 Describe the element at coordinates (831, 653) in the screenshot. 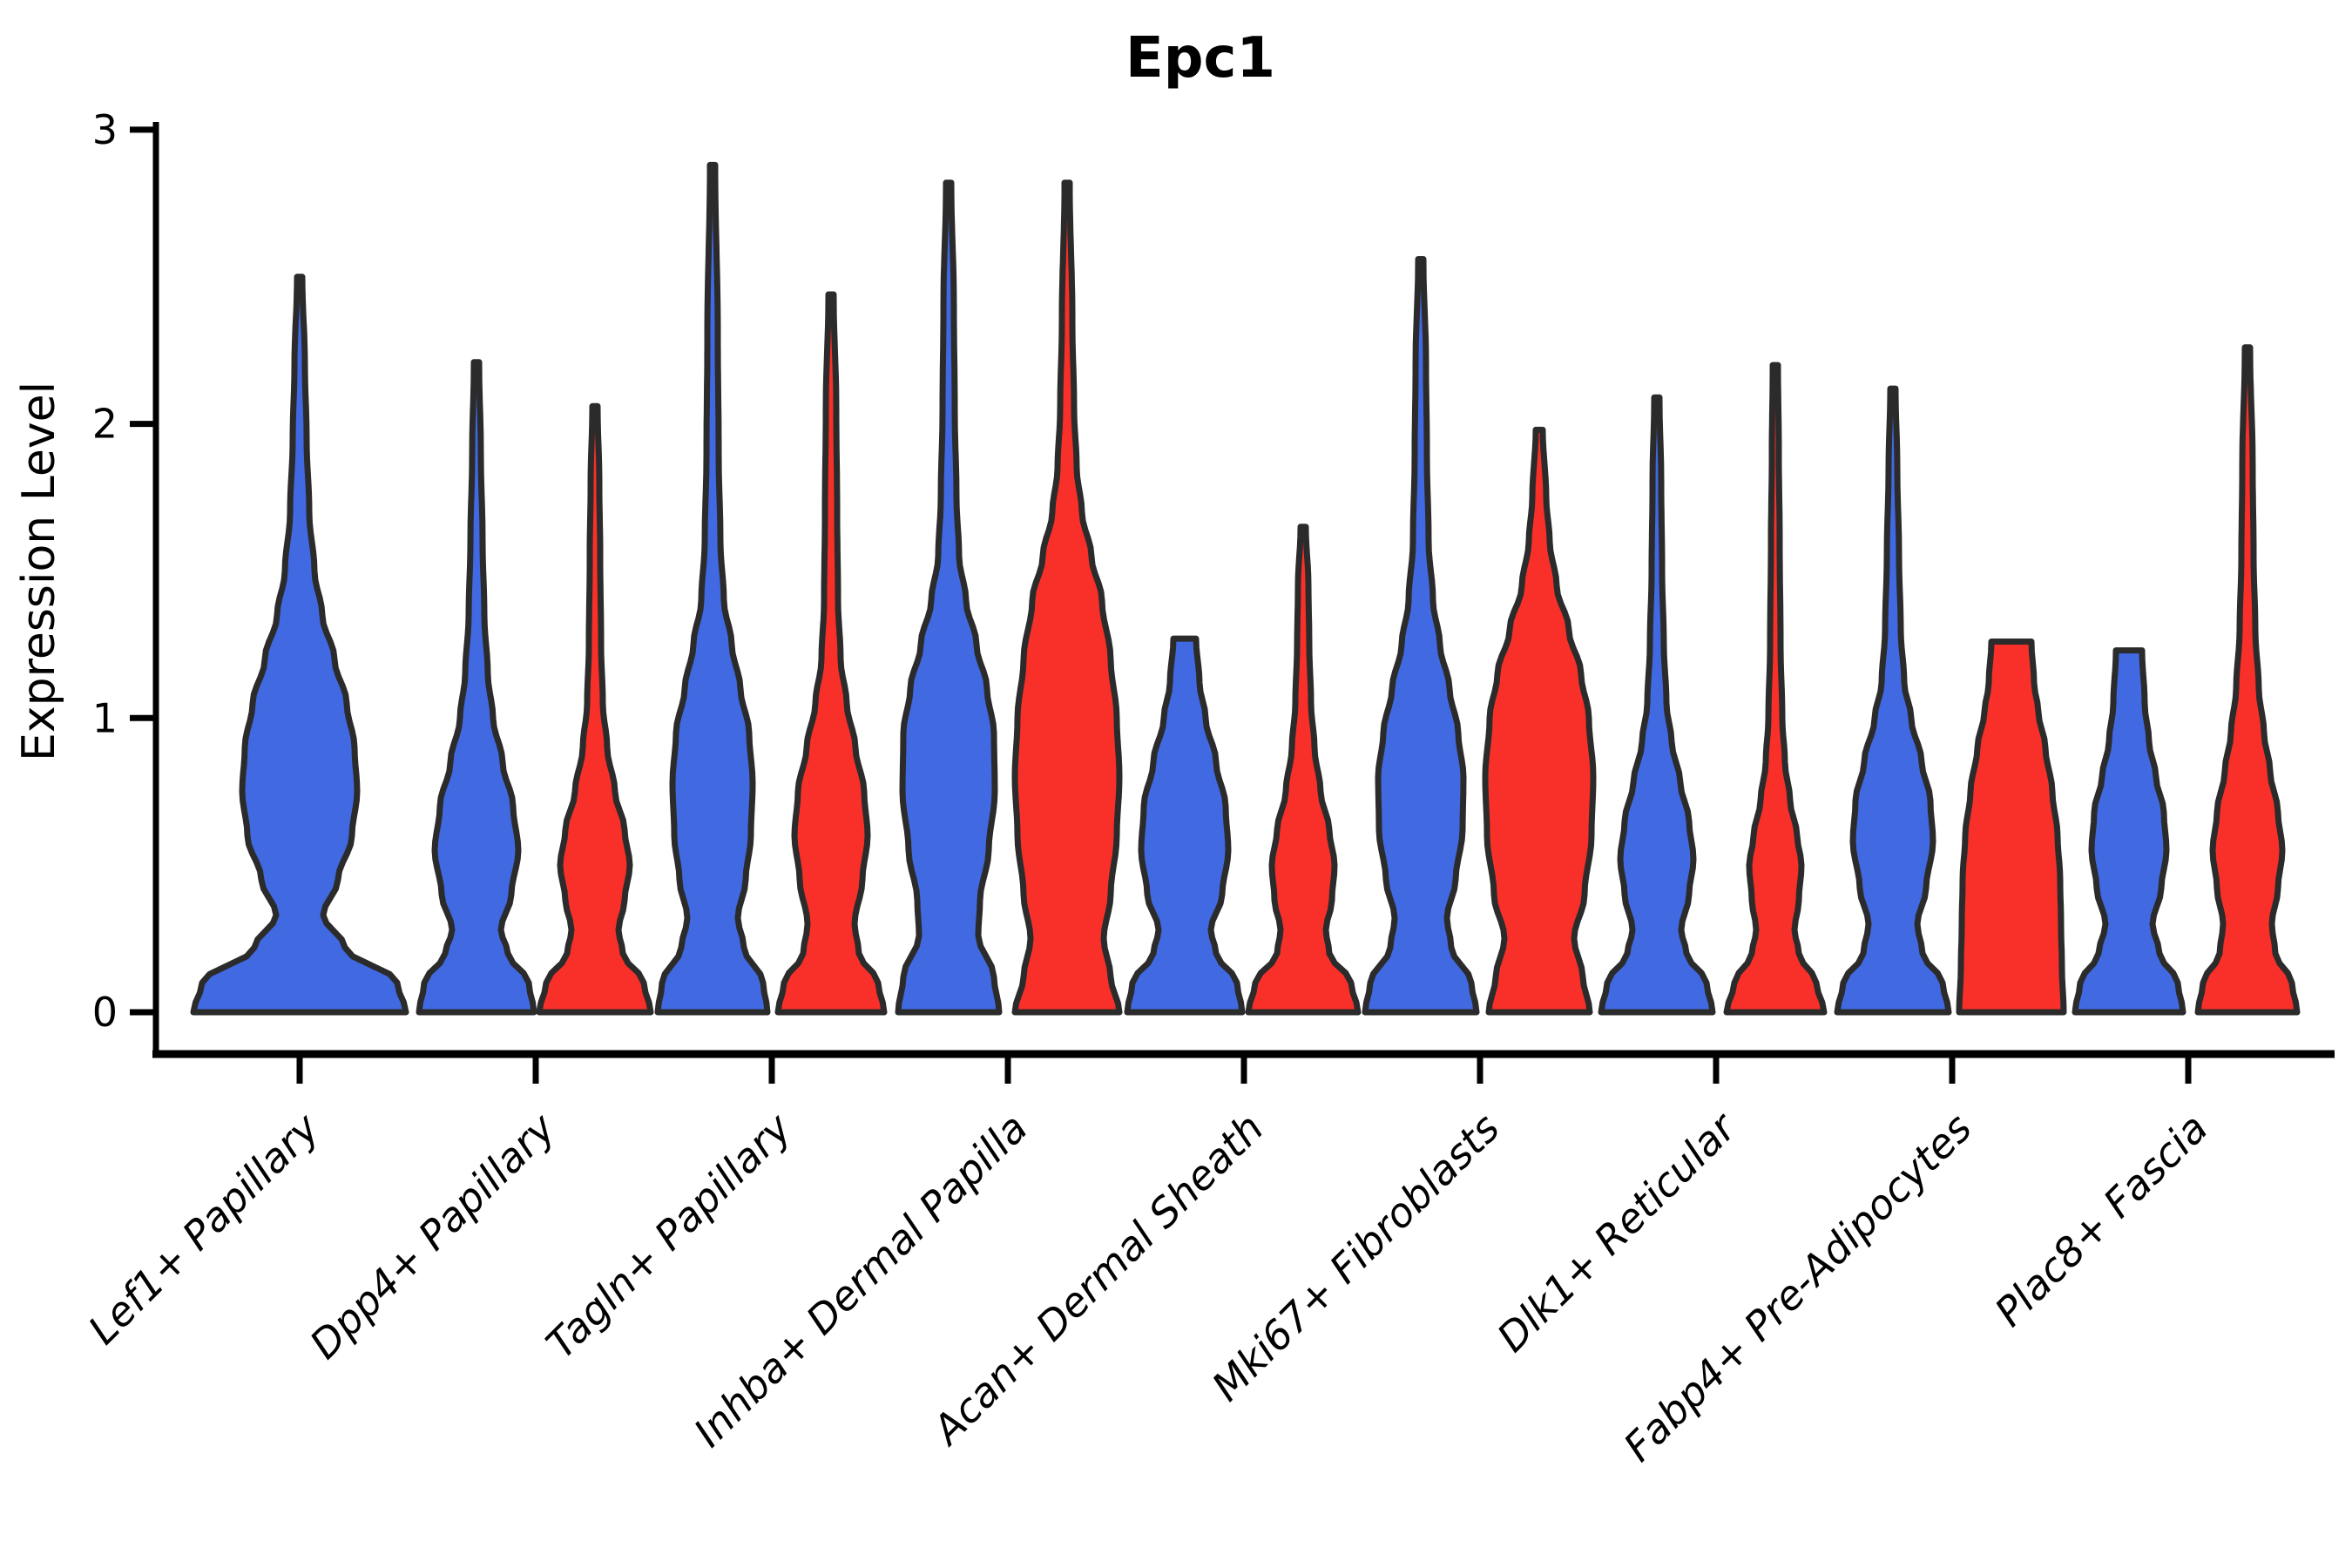

I see `violin-tagln-papillary-red` at that location.